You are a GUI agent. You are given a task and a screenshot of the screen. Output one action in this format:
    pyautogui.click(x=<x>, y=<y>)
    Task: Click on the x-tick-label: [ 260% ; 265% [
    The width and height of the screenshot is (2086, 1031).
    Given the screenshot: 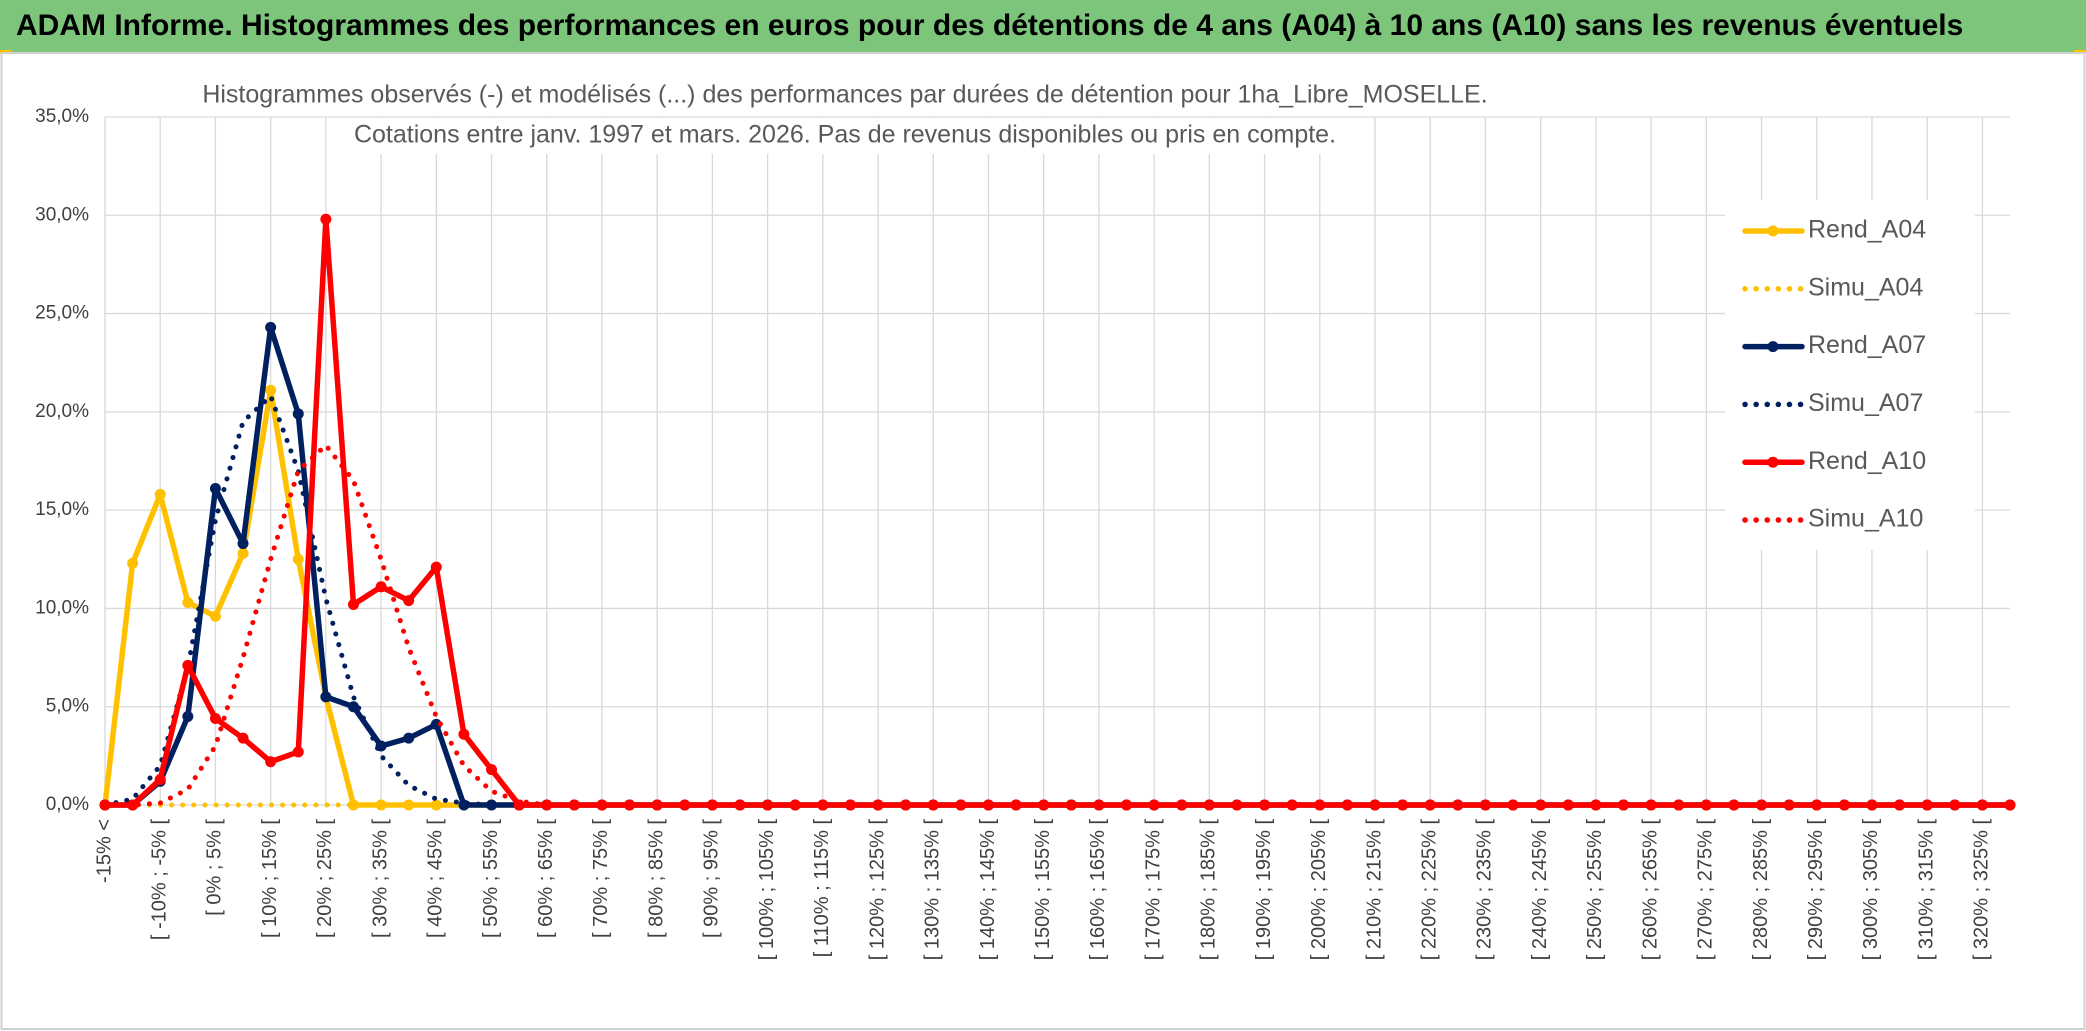 What is the action you would take?
    pyautogui.click(x=1650, y=890)
    